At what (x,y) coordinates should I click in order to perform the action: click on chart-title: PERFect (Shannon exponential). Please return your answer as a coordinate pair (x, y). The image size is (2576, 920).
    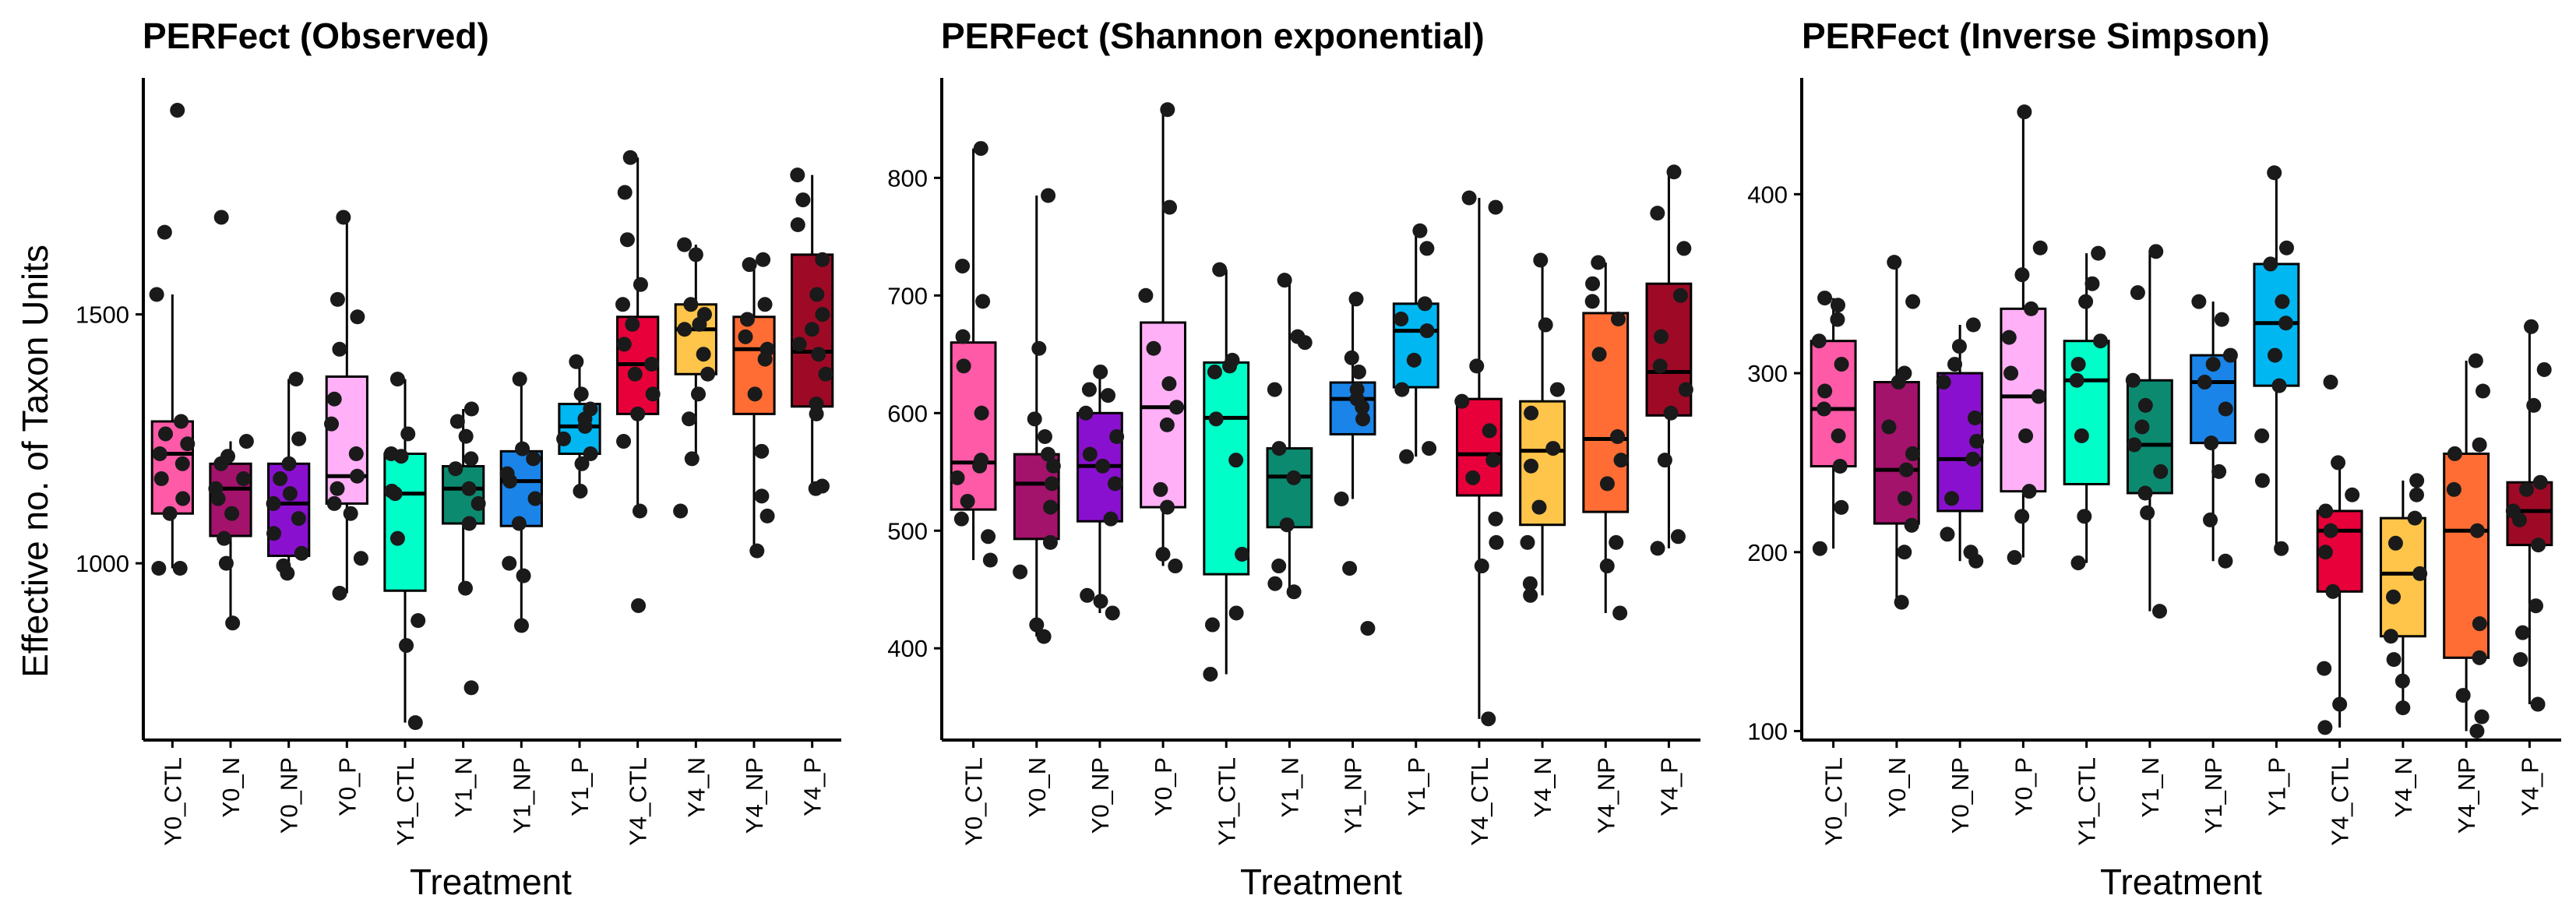
    Looking at the image, I should click on (1213, 36).